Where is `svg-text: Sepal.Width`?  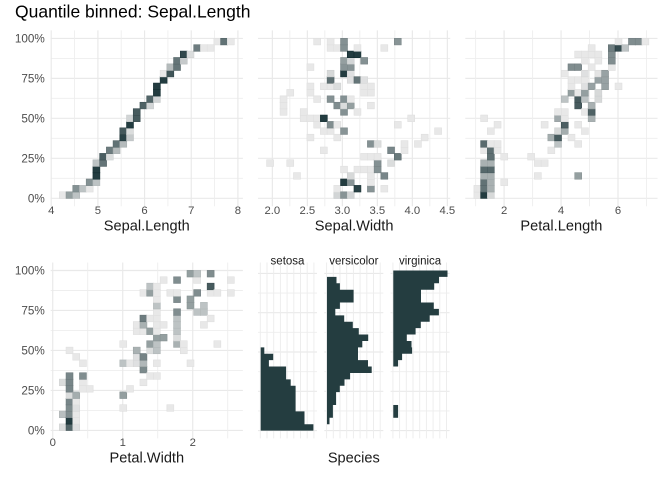 svg-text: Sepal.Width is located at coordinates (354, 226).